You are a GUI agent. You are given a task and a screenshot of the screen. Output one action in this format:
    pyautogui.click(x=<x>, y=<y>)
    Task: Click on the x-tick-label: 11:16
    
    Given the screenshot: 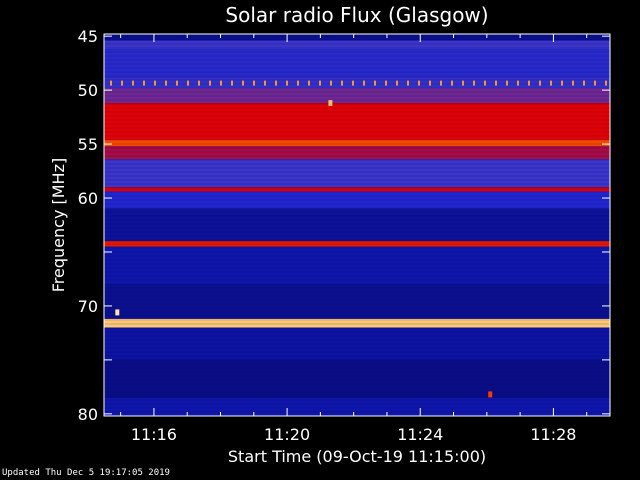 What is the action you would take?
    pyautogui.click(x=154, y=434)
    